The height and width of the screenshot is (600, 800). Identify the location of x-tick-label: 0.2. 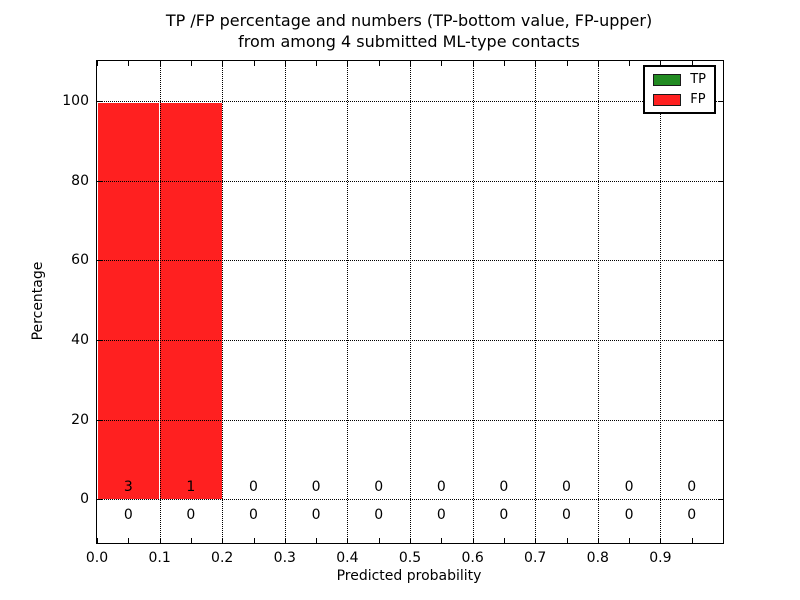
(222, 558).